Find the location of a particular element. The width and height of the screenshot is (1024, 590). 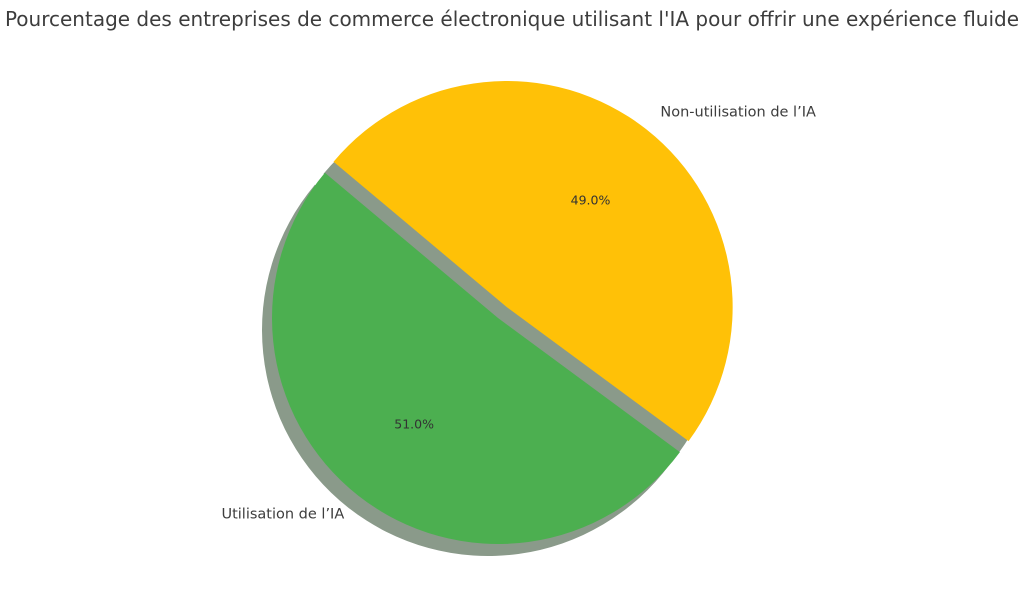

percent-label-utilisation-de-l-ia: 51.0% is located at coordinates (414, 424).